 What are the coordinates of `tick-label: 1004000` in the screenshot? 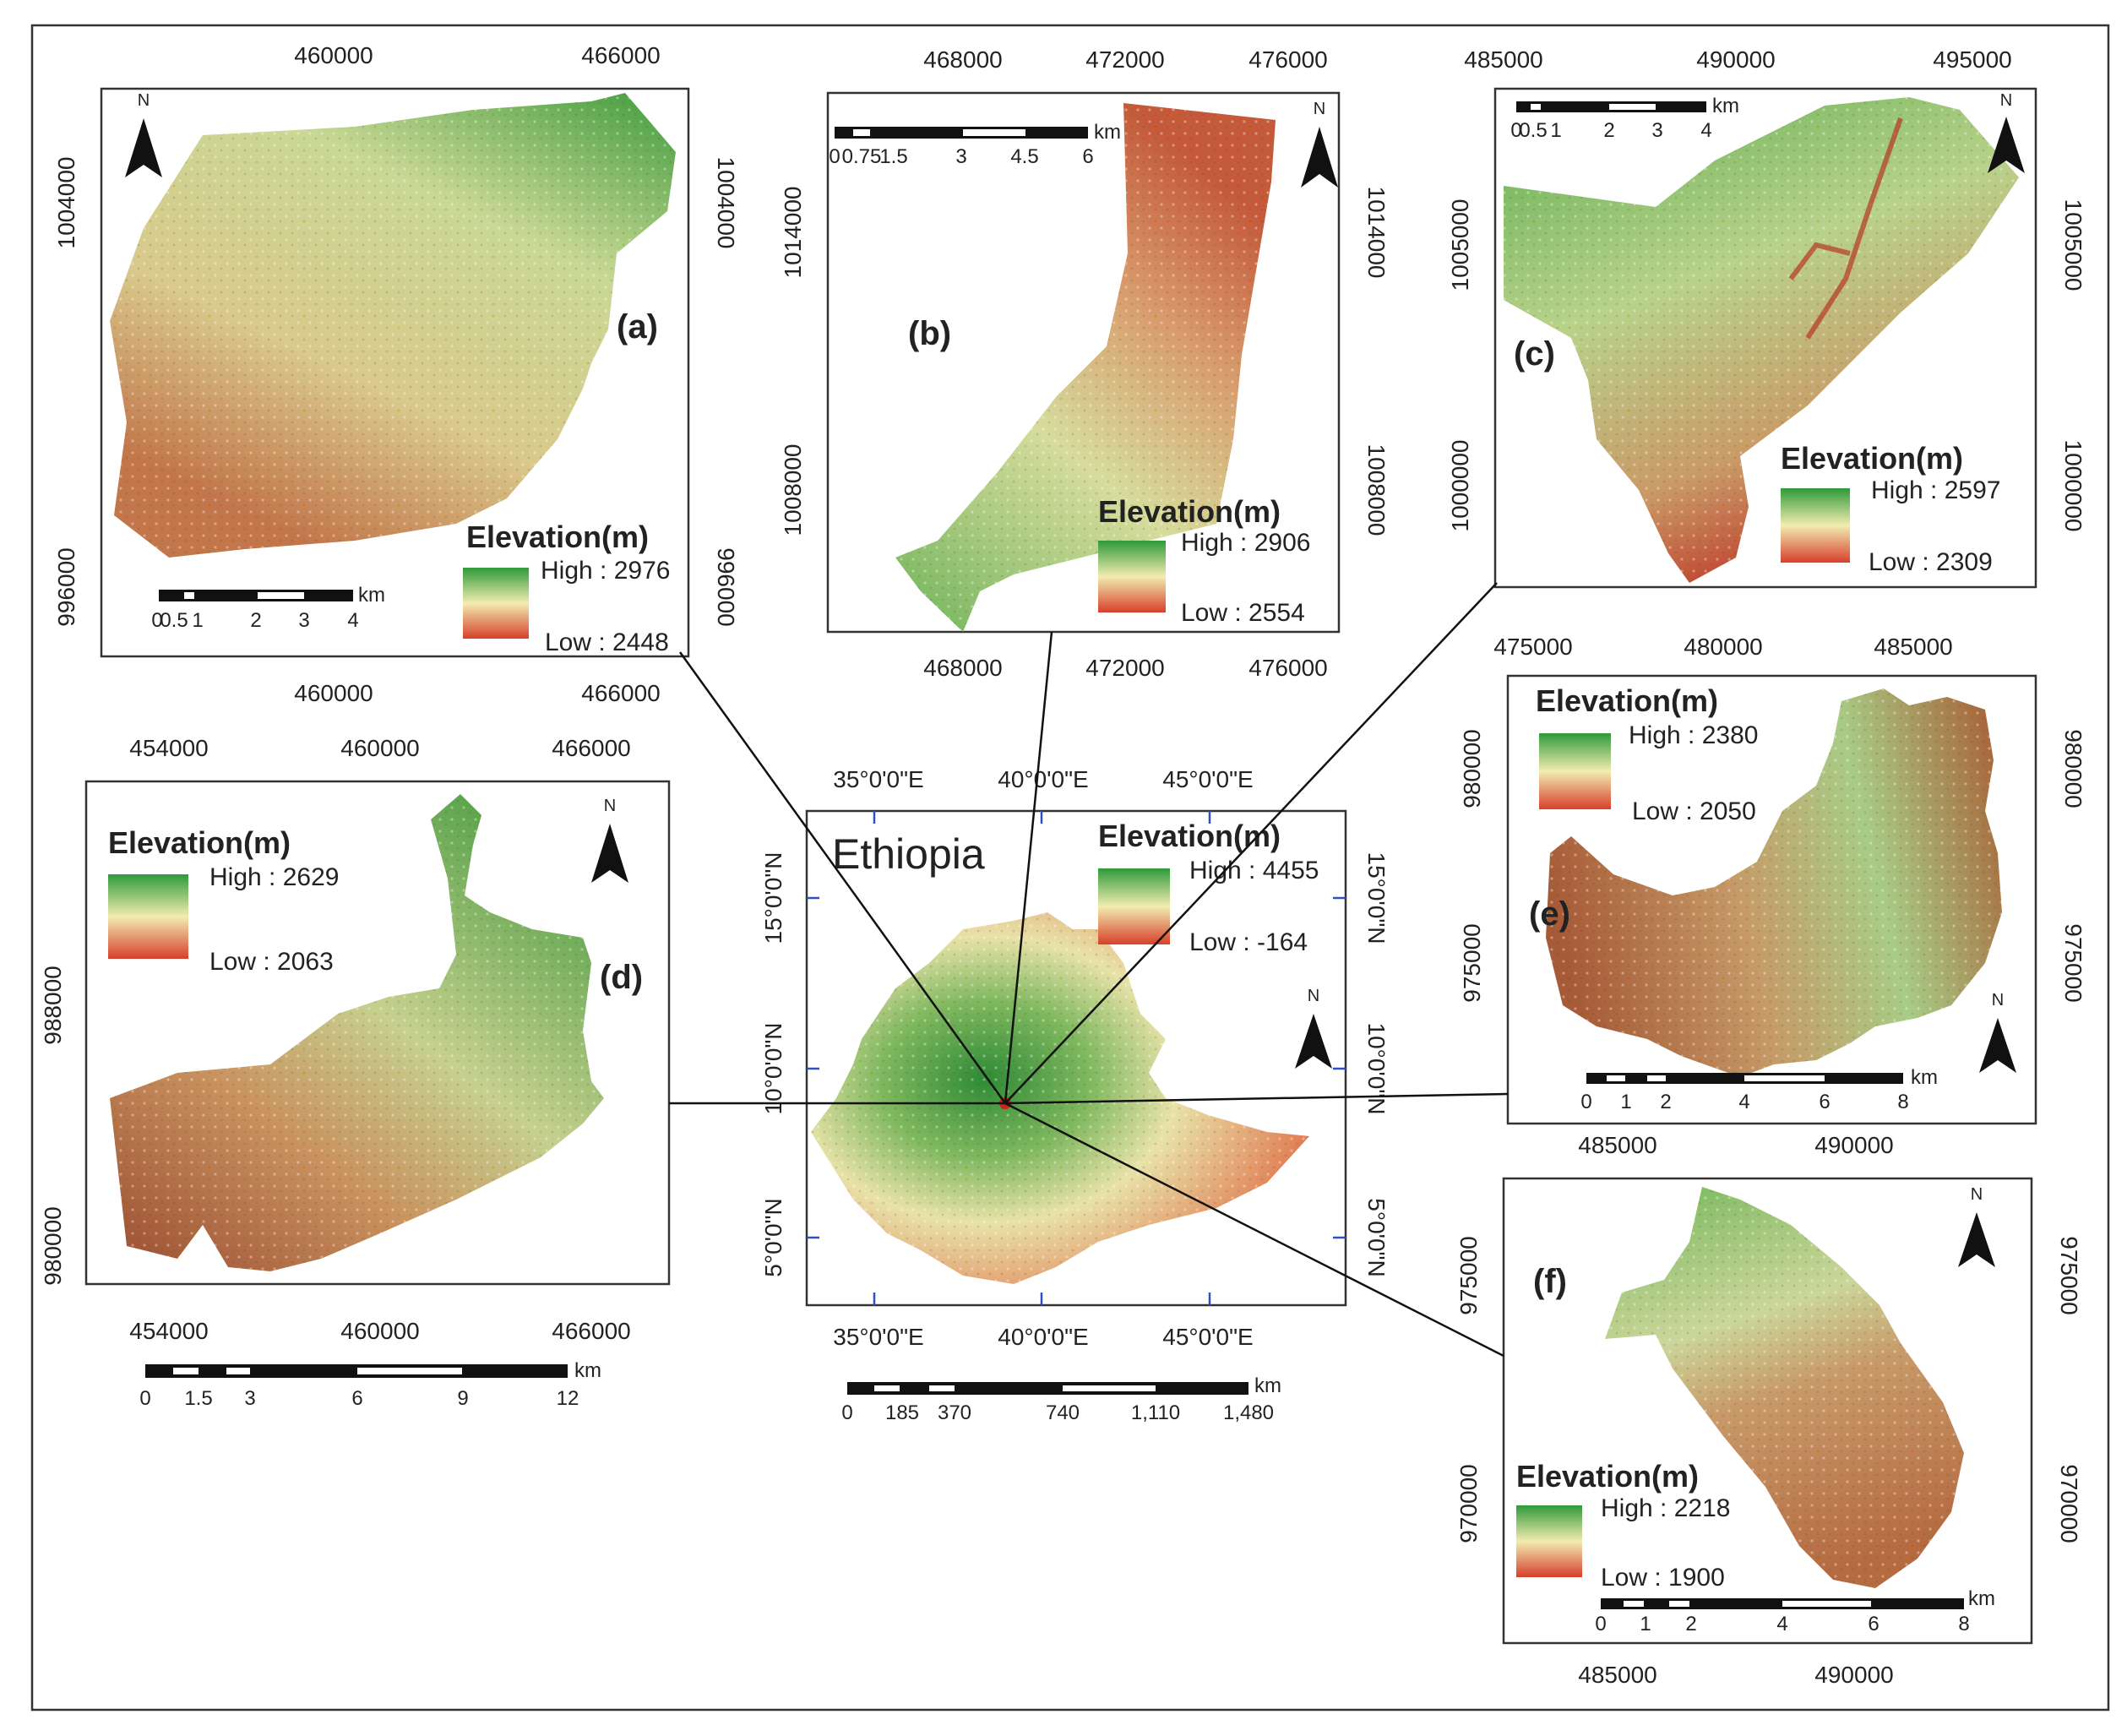 It's located at (726, 202).